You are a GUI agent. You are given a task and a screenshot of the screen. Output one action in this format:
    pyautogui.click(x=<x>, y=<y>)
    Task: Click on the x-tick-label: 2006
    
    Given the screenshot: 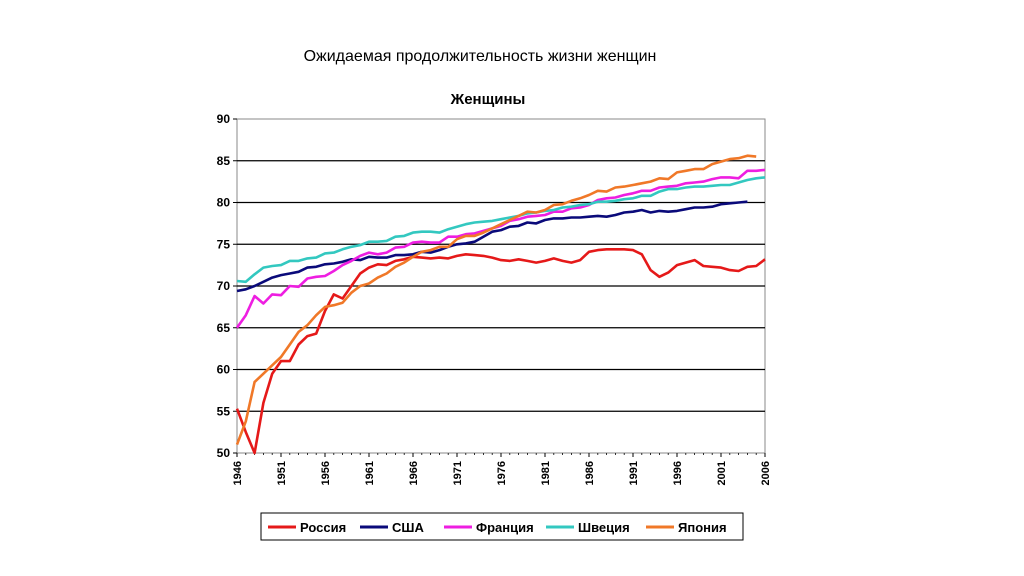 What is the action you would take?
    pyautogui.click(x=766, y=473)
    